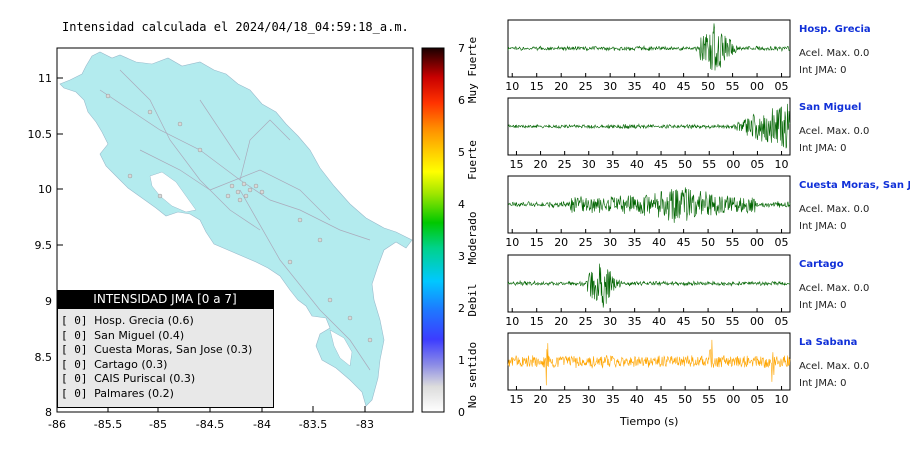  Describe the element at coordinates (44, 245) in the screenshot. I see `map-y-tick-label: 9.5` at that location.